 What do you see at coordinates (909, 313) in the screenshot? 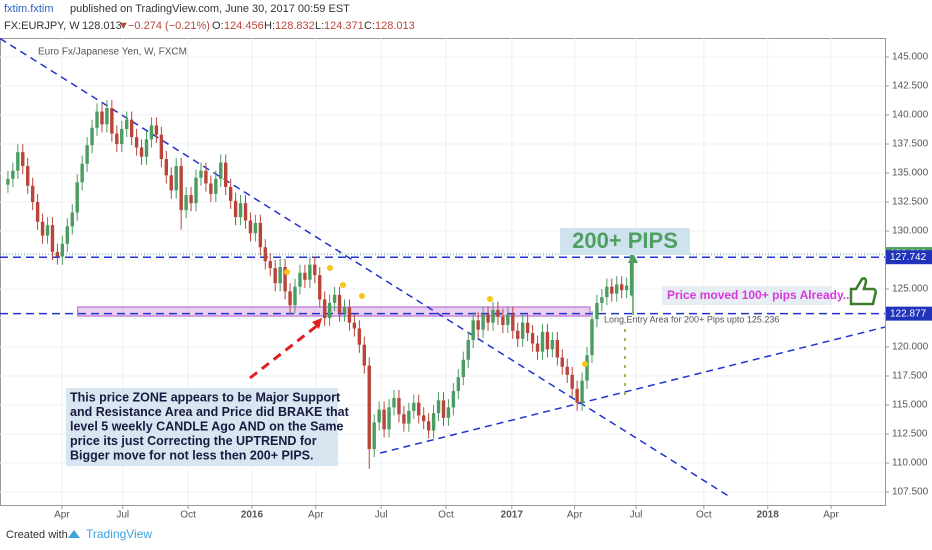
I see `price-badge` at bounding box center [909, 313].